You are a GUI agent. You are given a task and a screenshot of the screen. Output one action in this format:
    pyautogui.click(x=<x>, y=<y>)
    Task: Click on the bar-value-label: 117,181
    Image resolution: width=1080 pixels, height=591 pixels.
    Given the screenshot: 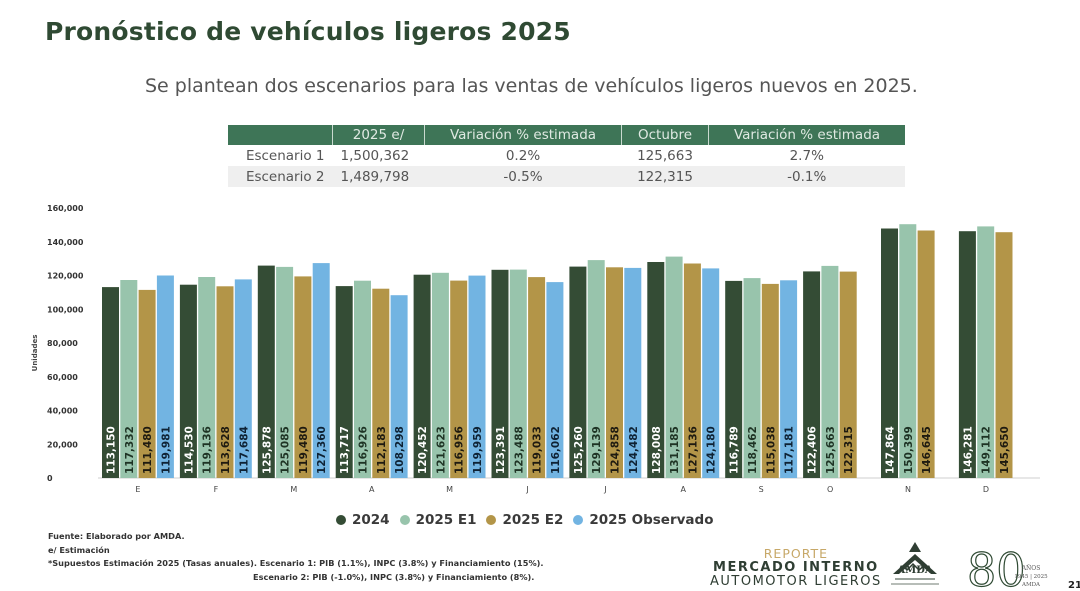 What is the action you would take?
    pyautogui.click(x=790, y=450)
    